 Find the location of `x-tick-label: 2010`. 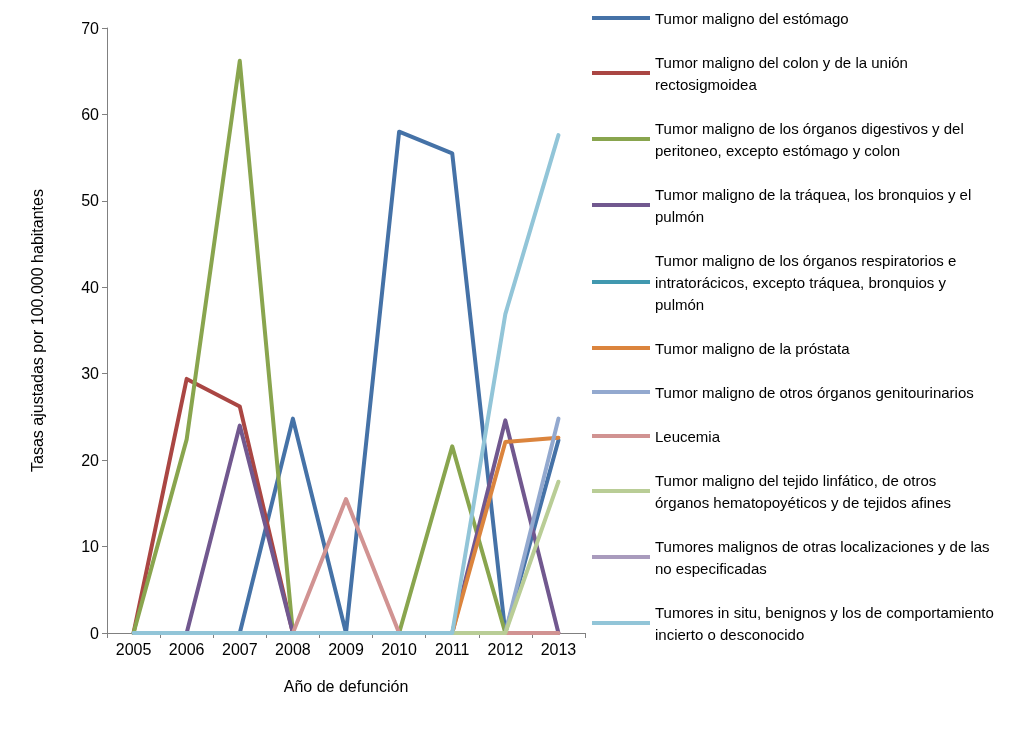

x-tick-label: 2010 is located at coordinates (399, 649).